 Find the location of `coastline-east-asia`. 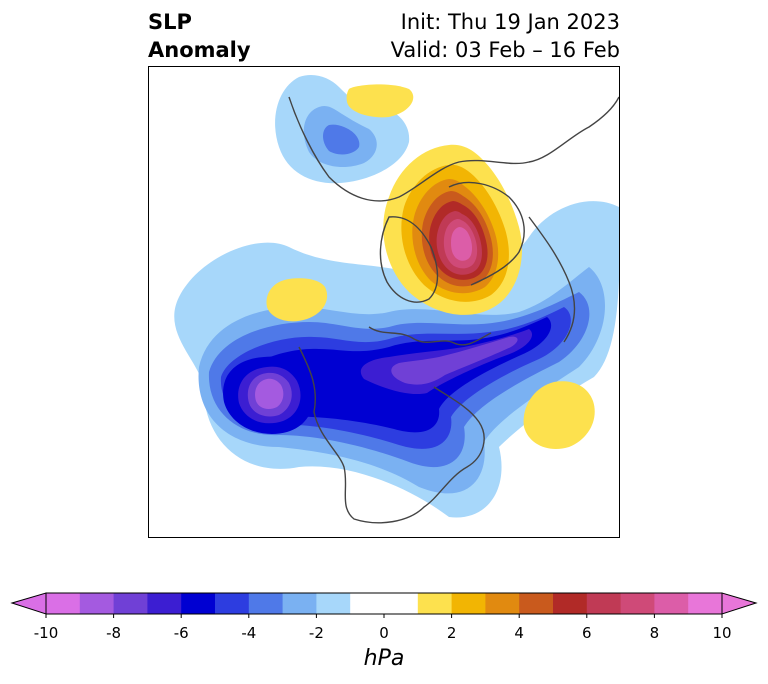

coastline-east-asia is located at coordinates (552, 279).